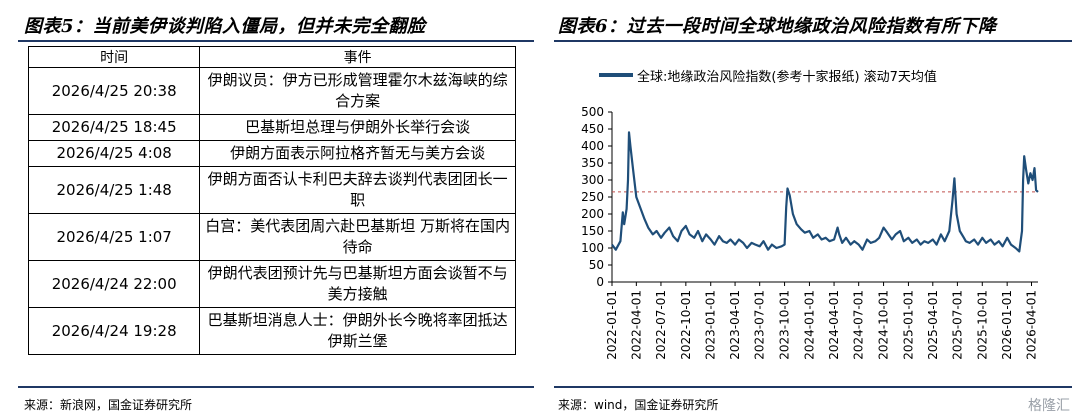 The width and height of the screenshot is (1080, 418). I want to click on row-event: 白宫：美代表团周六赴巴基斯坦 万斯将在国内待命, so click(357, 237).